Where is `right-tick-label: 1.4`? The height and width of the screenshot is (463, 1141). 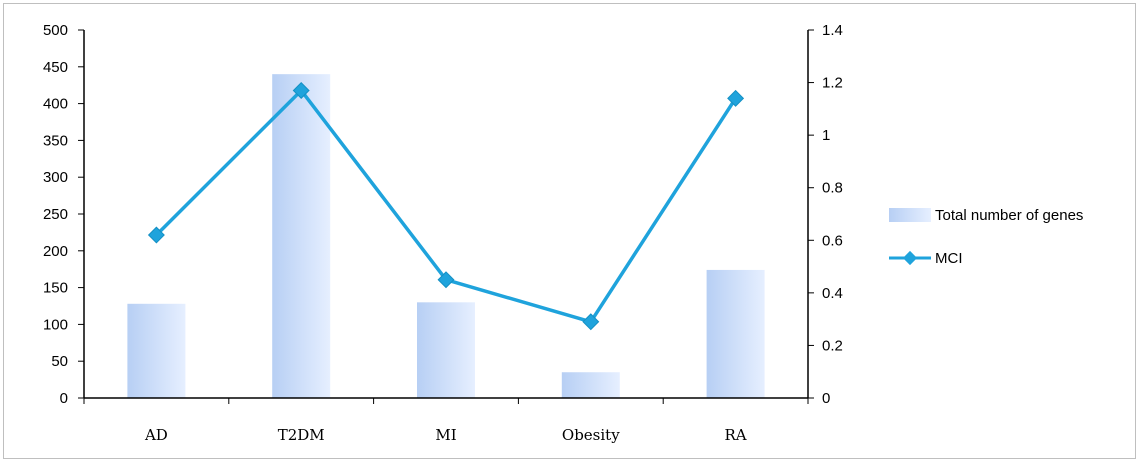
right-tick-label: 1.4 is located at coordinates (832, 30).